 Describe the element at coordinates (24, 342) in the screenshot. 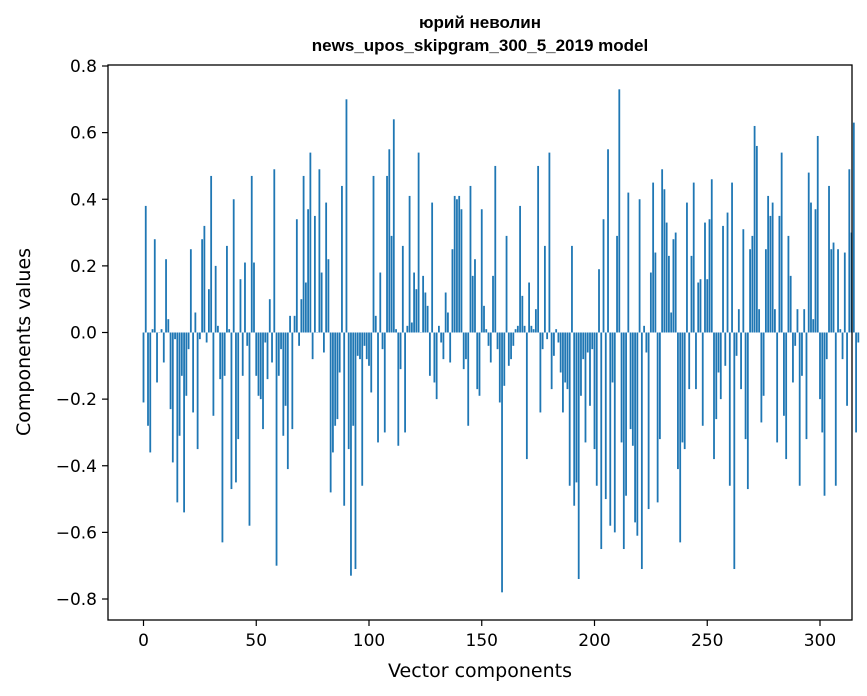

I see `y-axis-label: Components values` at that location.